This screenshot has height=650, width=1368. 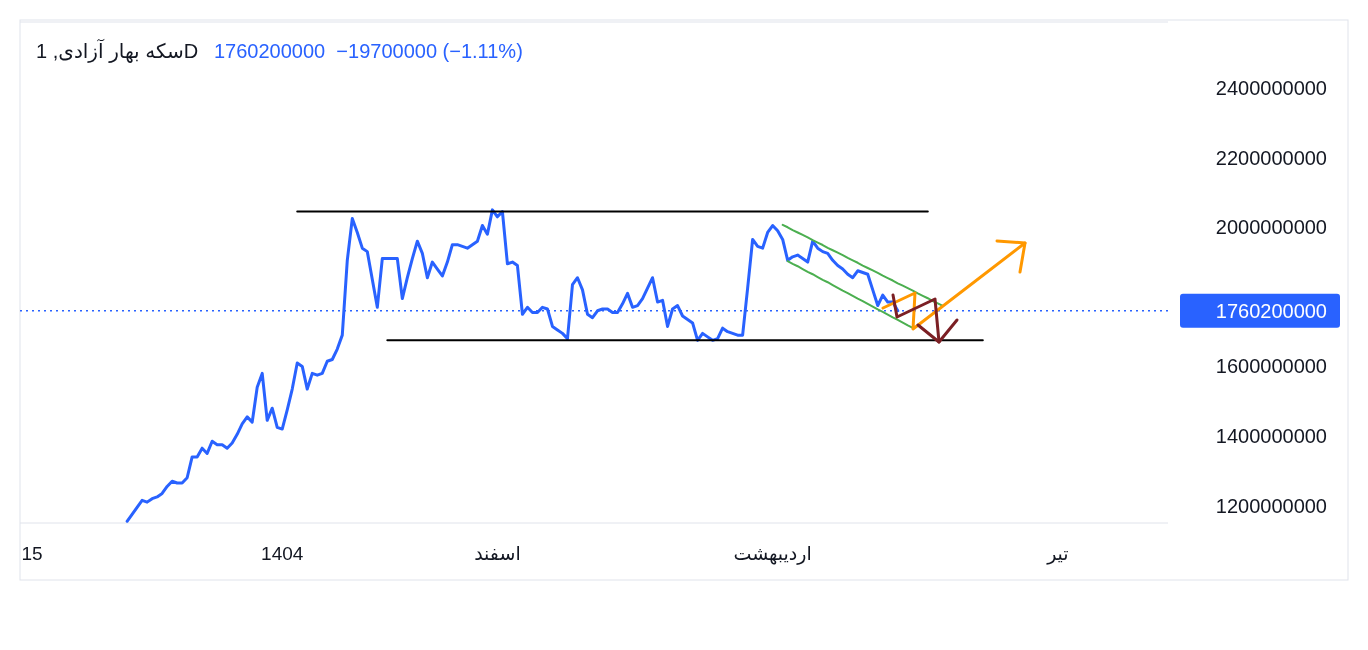 I want to click on x-tick-label: اردیبهشت, so click(x=772, y=553).